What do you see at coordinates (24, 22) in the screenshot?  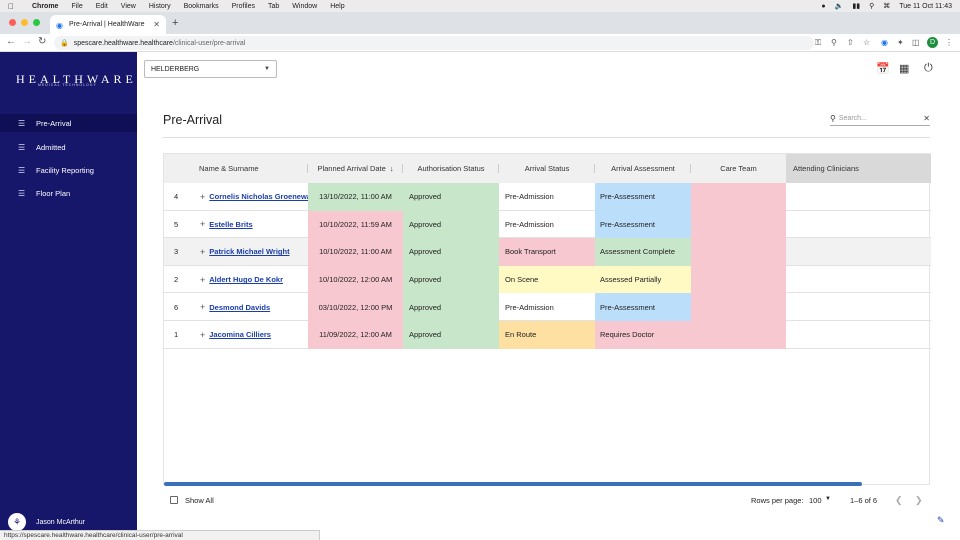 I see `window-minimize-icon` at bounding box center [24, 22].